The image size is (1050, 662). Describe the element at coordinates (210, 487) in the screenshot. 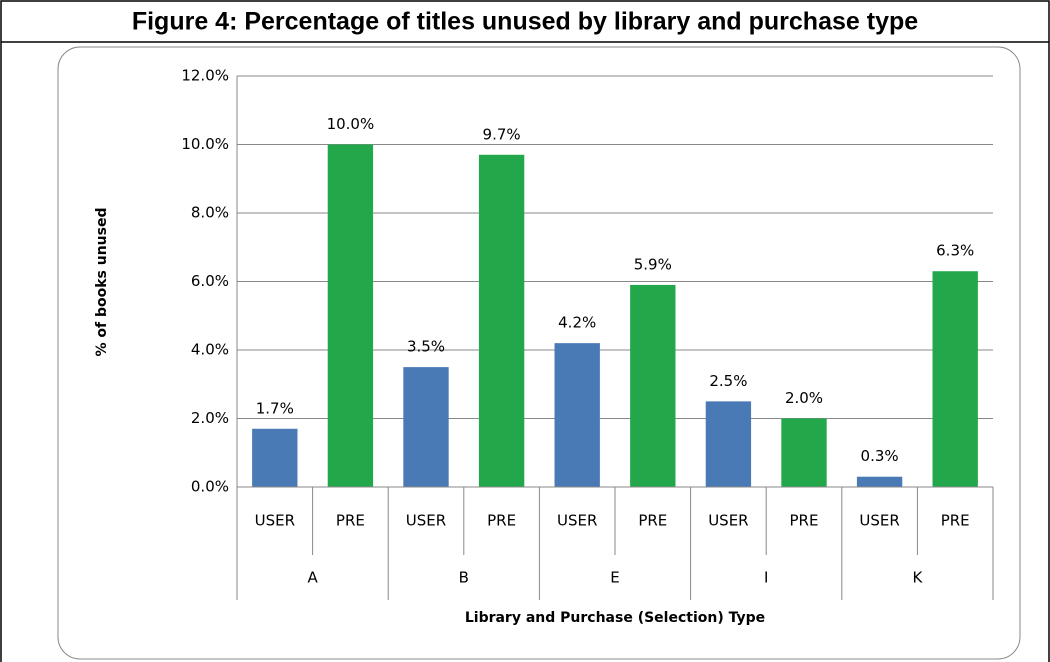

I see `y-tick-label: 0.0%` at that location.